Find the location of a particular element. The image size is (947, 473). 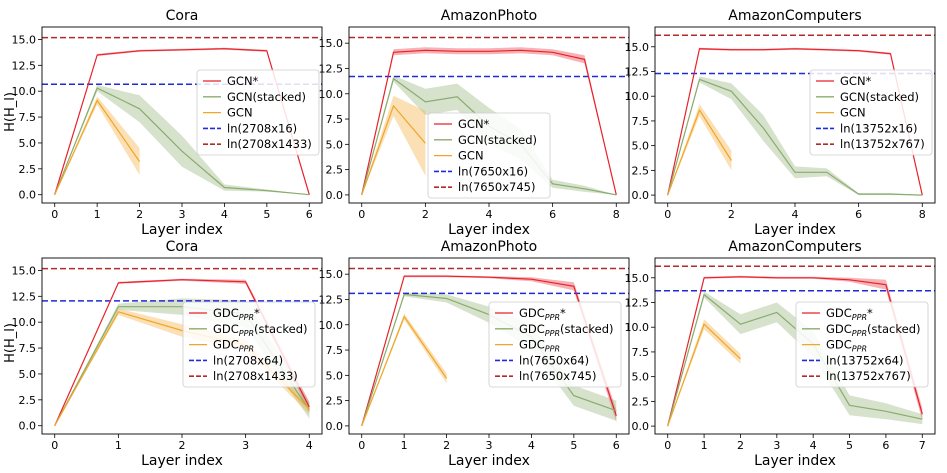

row2-ylabel: H(H_l) is located at coordinates (10, 343).